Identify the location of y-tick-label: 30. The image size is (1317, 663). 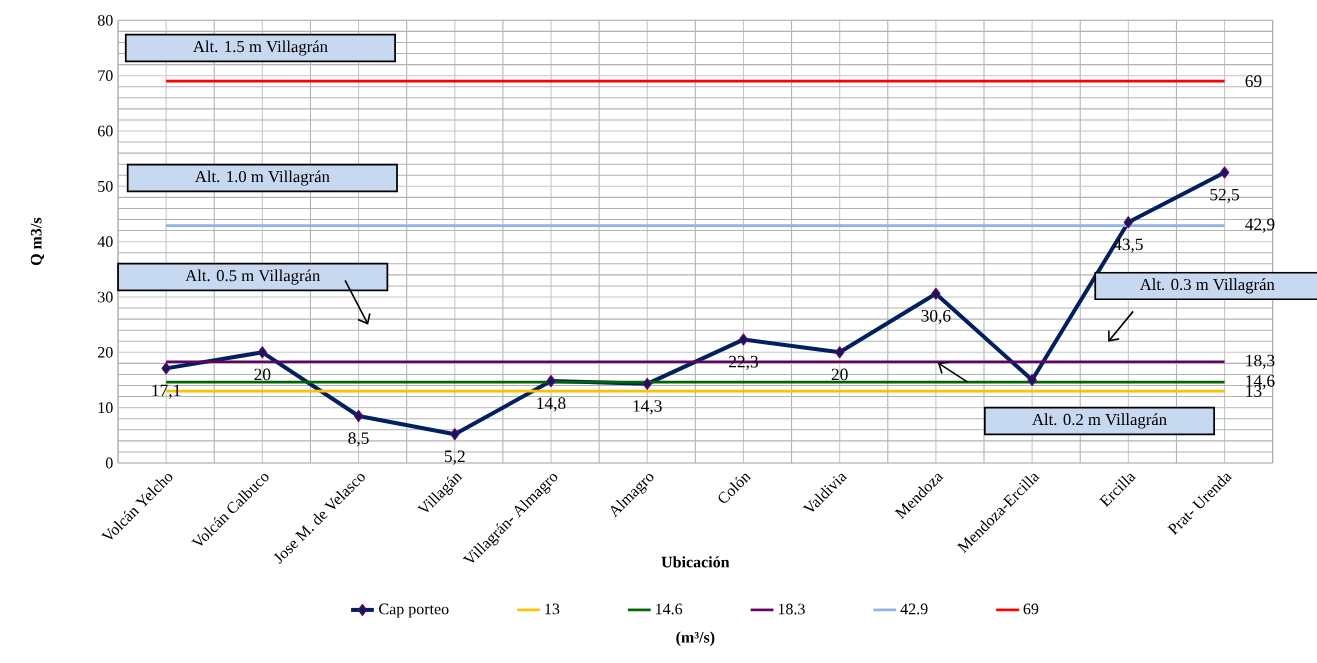
(105, 297).